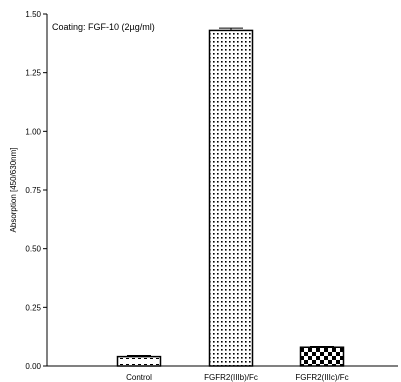  Describe the element at coordinates (321, 377) in the screenshot. I see `x-tick-label: FGFR2(IIIc)/Fc` at that location.